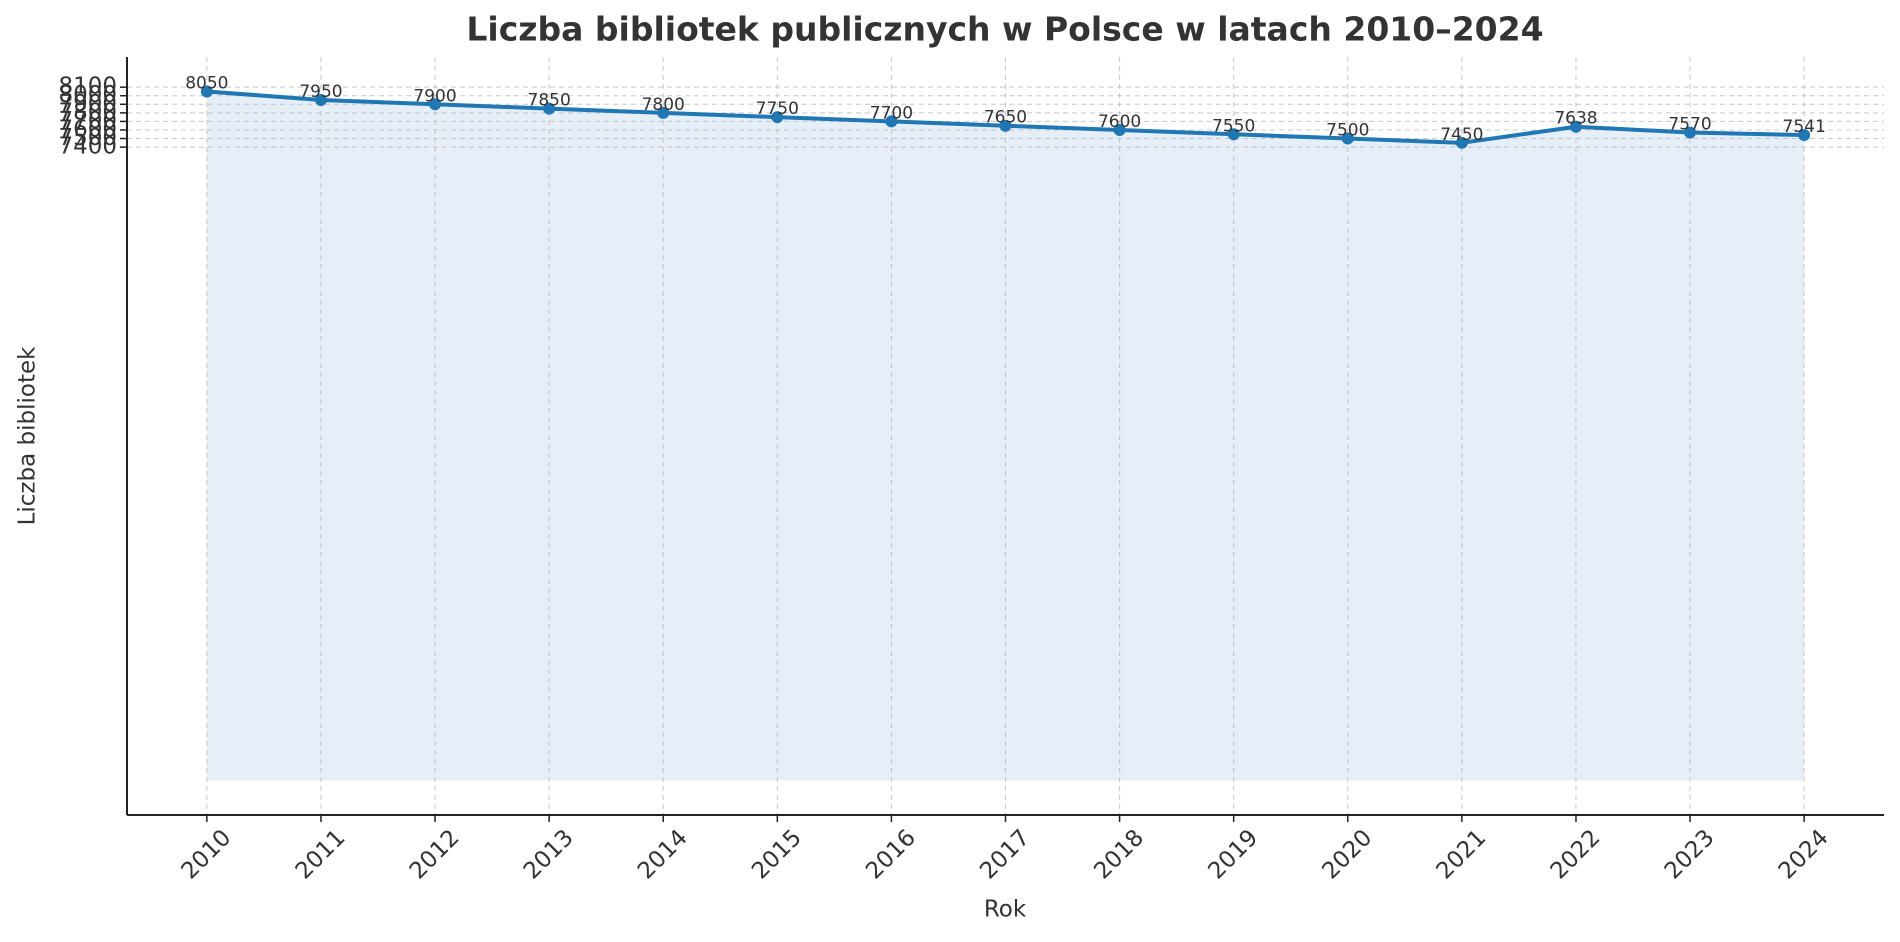 This screenshot has width=1900, height=942. Describe the element at coordinates (663, 105) in the screenshot. I see `data-label: 7800` at that location.